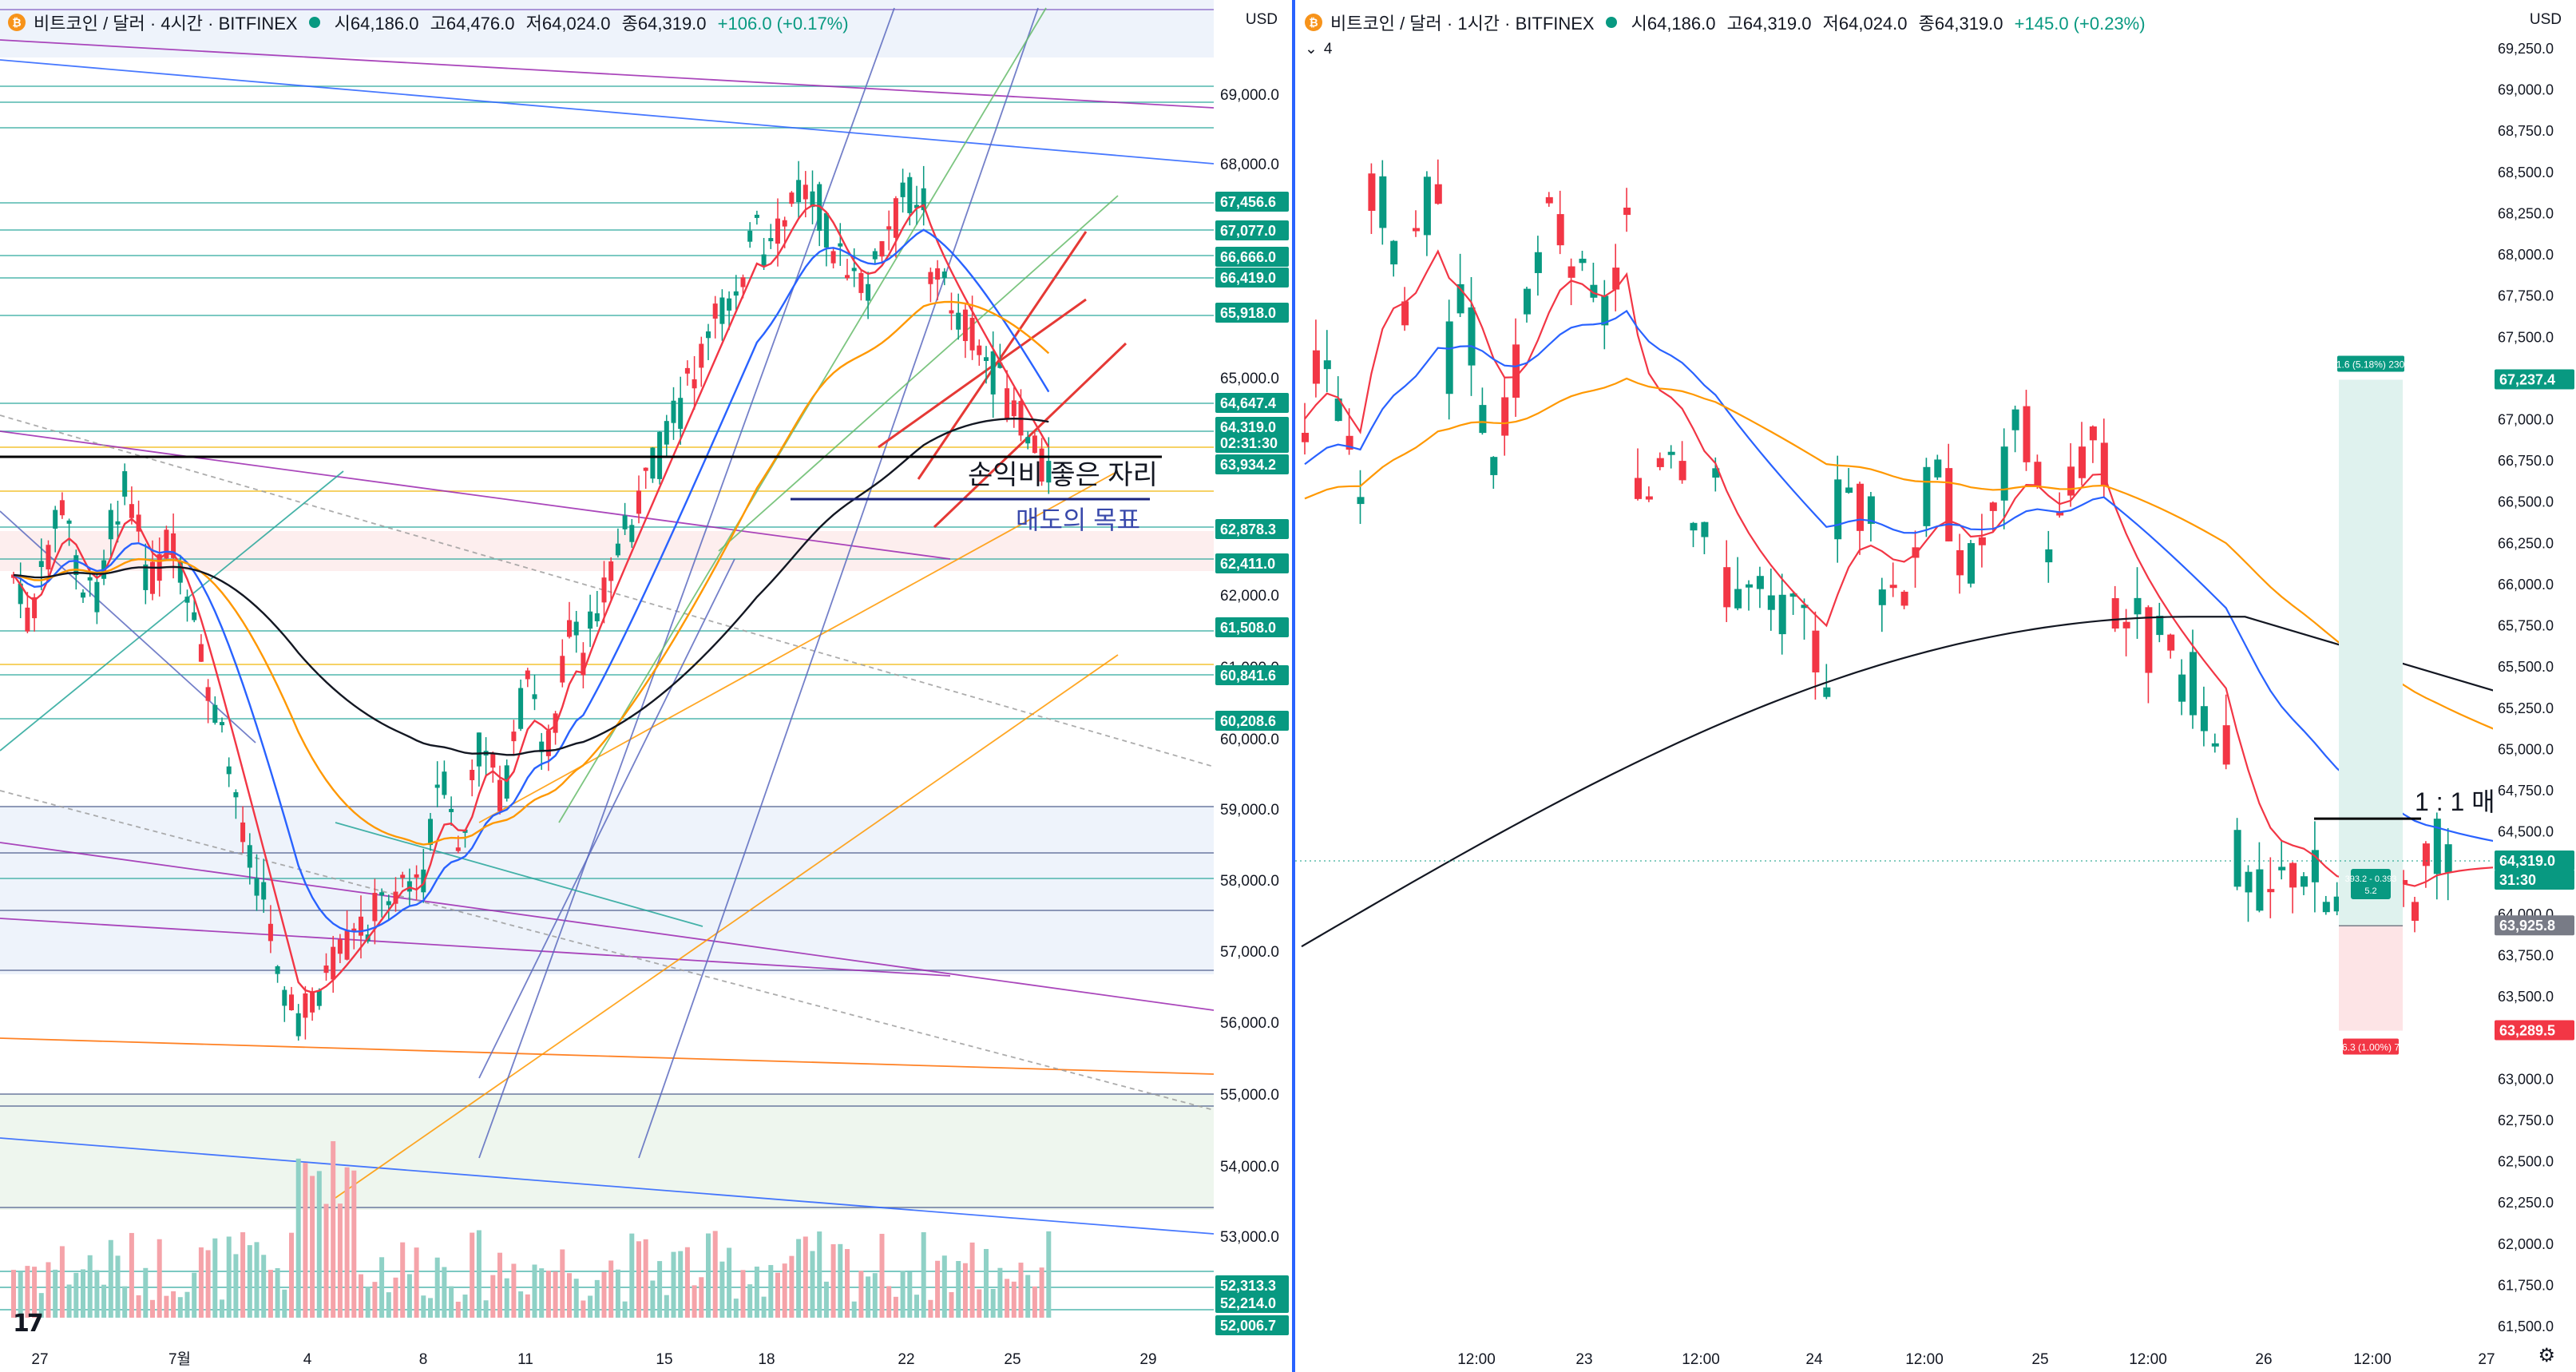 Image resolution: width=2576 pixels, height=1372 pixels. What do you see at coordinates (1002, 356) in the screenshot?
I see `trend-line-red` at bounding box center [1002, 356].